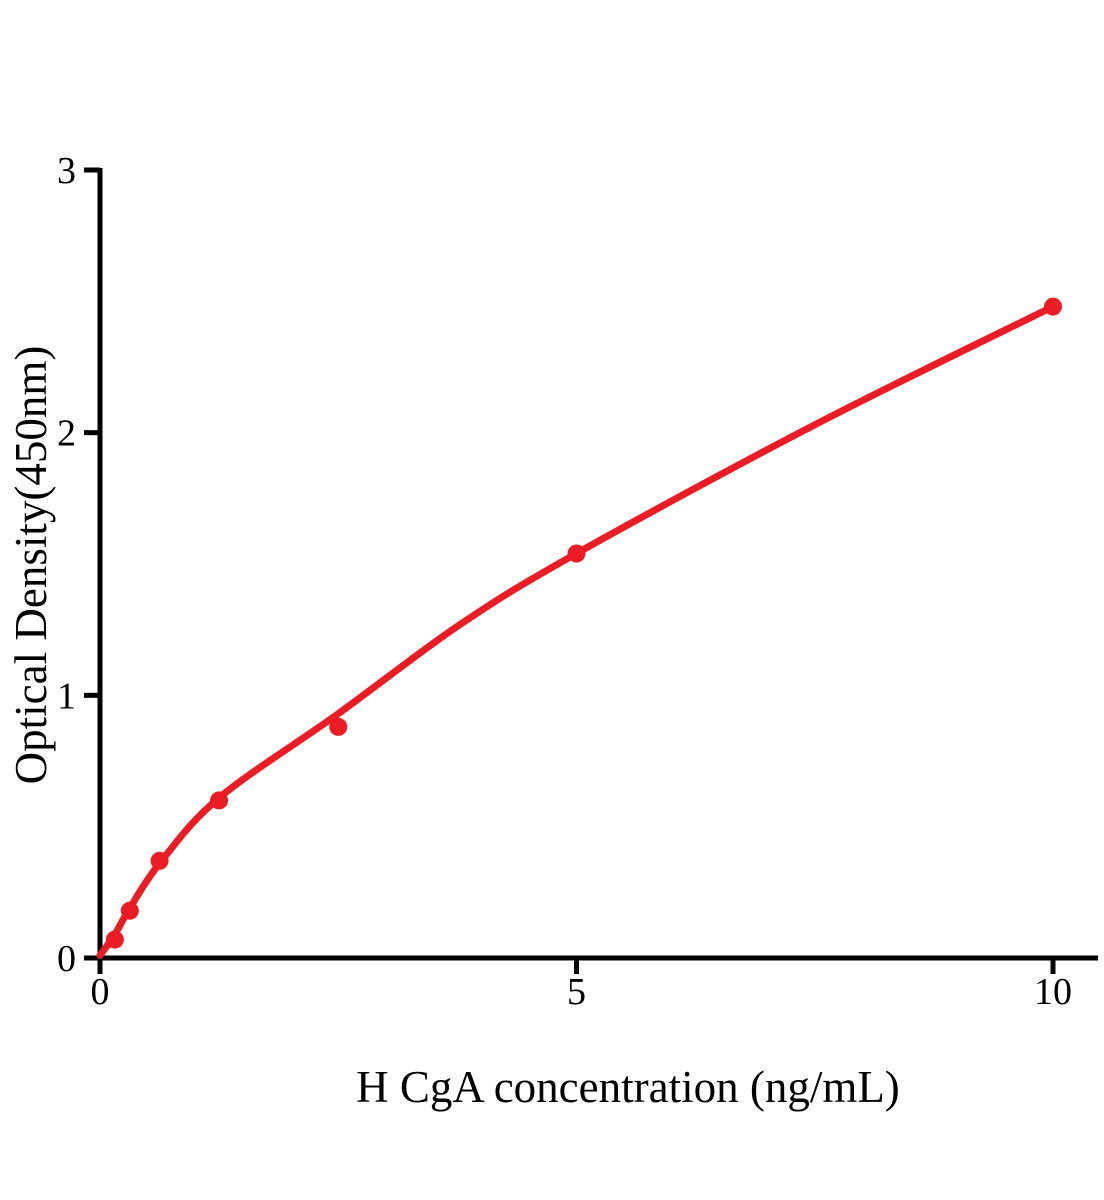  I want to click on x-tick-label: 5, so click(576, 992).